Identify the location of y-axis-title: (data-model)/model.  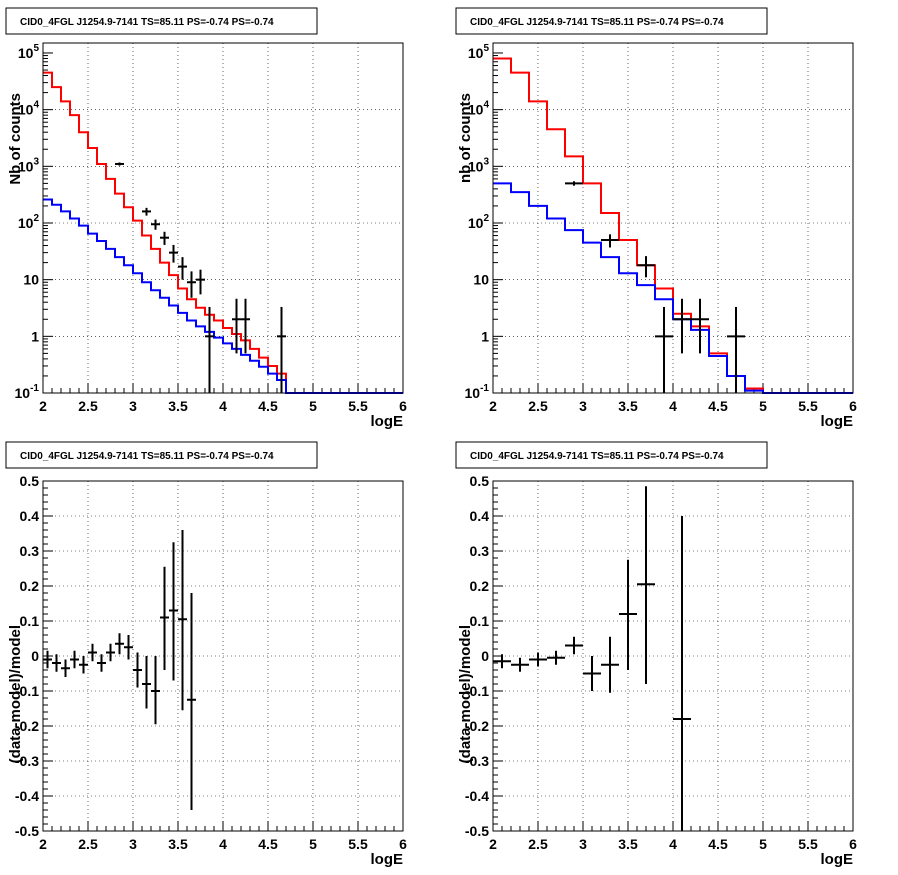
(465, 694).